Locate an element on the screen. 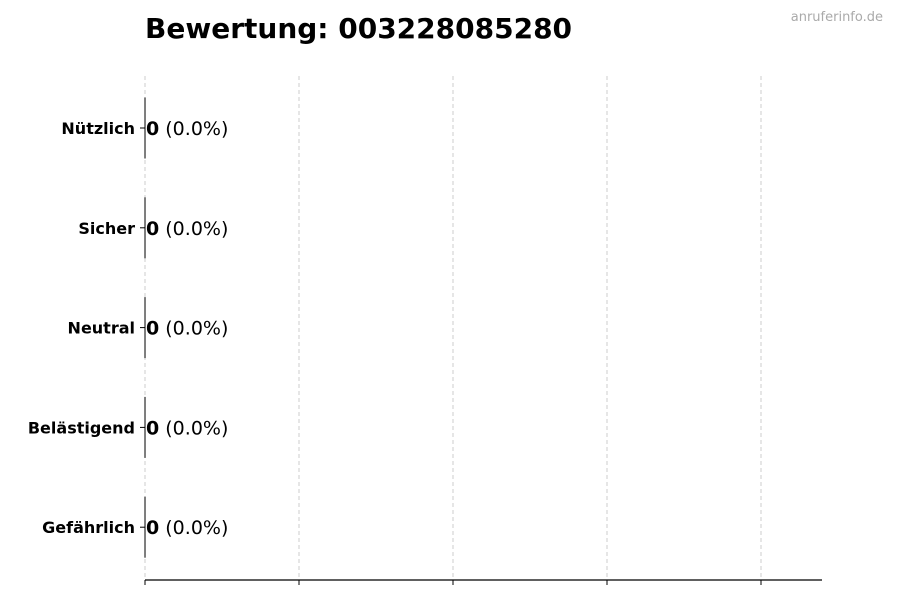  y-tick-label: Nützlich is located at coordinates (98, 128).